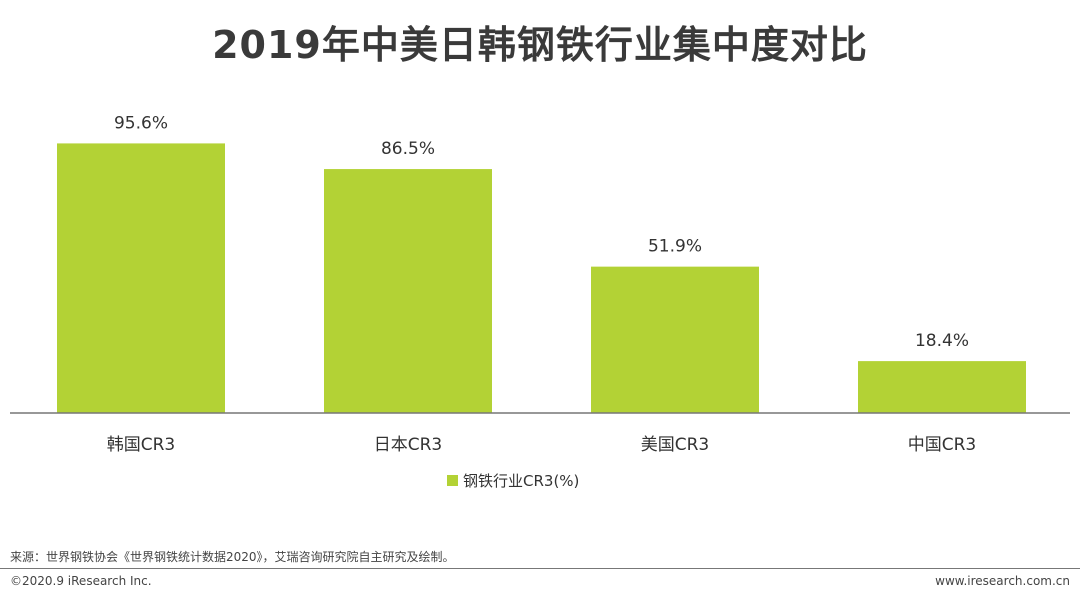  I want to click on legend-swatch, so click(452, 480).